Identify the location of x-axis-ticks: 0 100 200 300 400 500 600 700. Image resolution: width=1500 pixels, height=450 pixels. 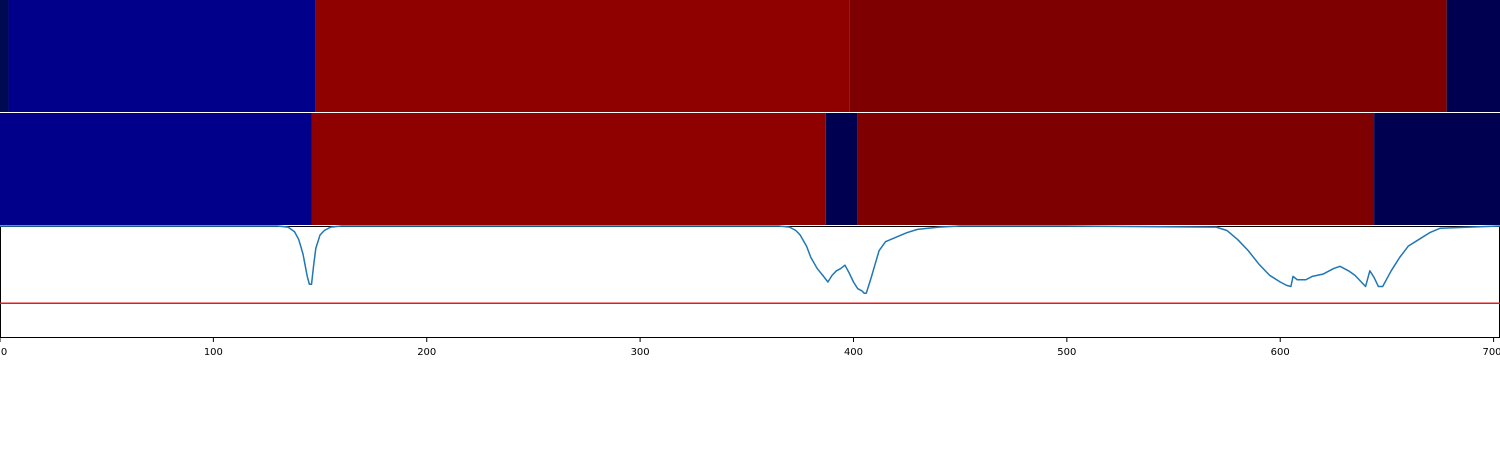
(750, 348).